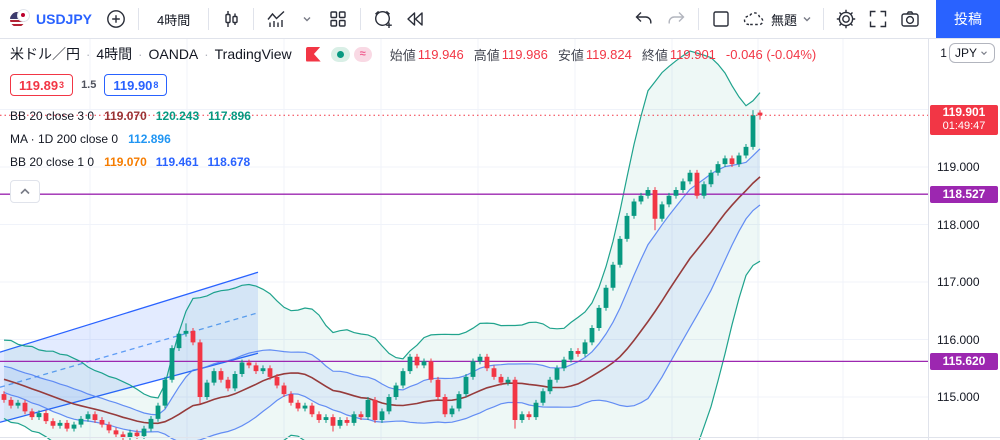 The width and height of the screenshot is (1000, 440). I want to click on low-value: 119.824, so click(608, 54).